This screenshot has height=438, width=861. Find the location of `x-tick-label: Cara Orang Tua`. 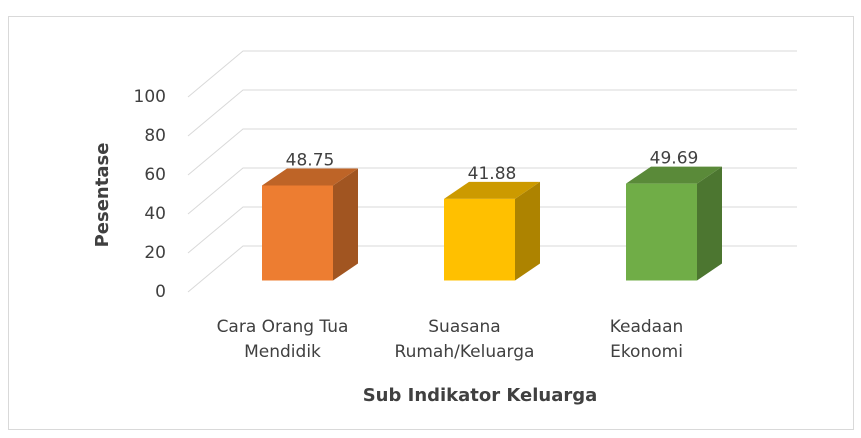

x-tick-label: Cara Orang Tua is located at coordinates (283, 327).